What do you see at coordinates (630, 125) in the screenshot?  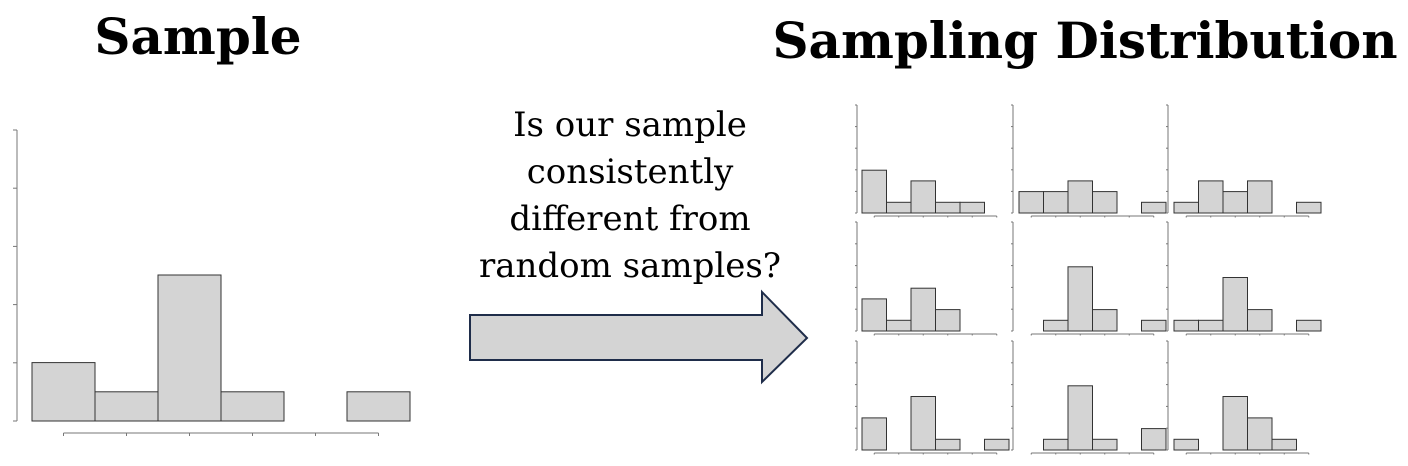 I see `question-line: Is our sample` at bounding box center [630, 125].